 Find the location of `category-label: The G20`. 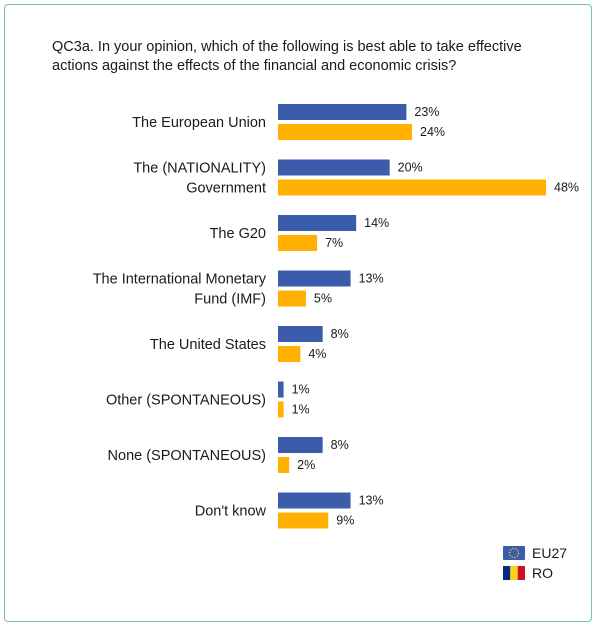

category-label: The G20 is located at coordinates (238, 234).